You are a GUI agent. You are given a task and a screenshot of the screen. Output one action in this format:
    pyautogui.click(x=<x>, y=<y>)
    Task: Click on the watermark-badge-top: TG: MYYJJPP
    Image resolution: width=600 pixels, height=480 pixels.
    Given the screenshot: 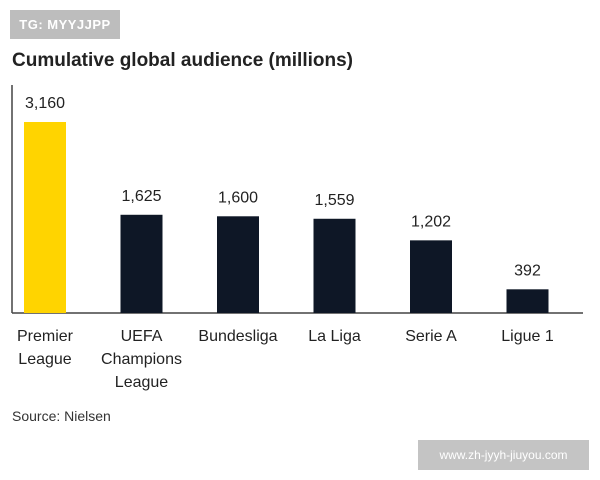 What is the action you would take?
    pyautogui.click(x=65, y=24)
    